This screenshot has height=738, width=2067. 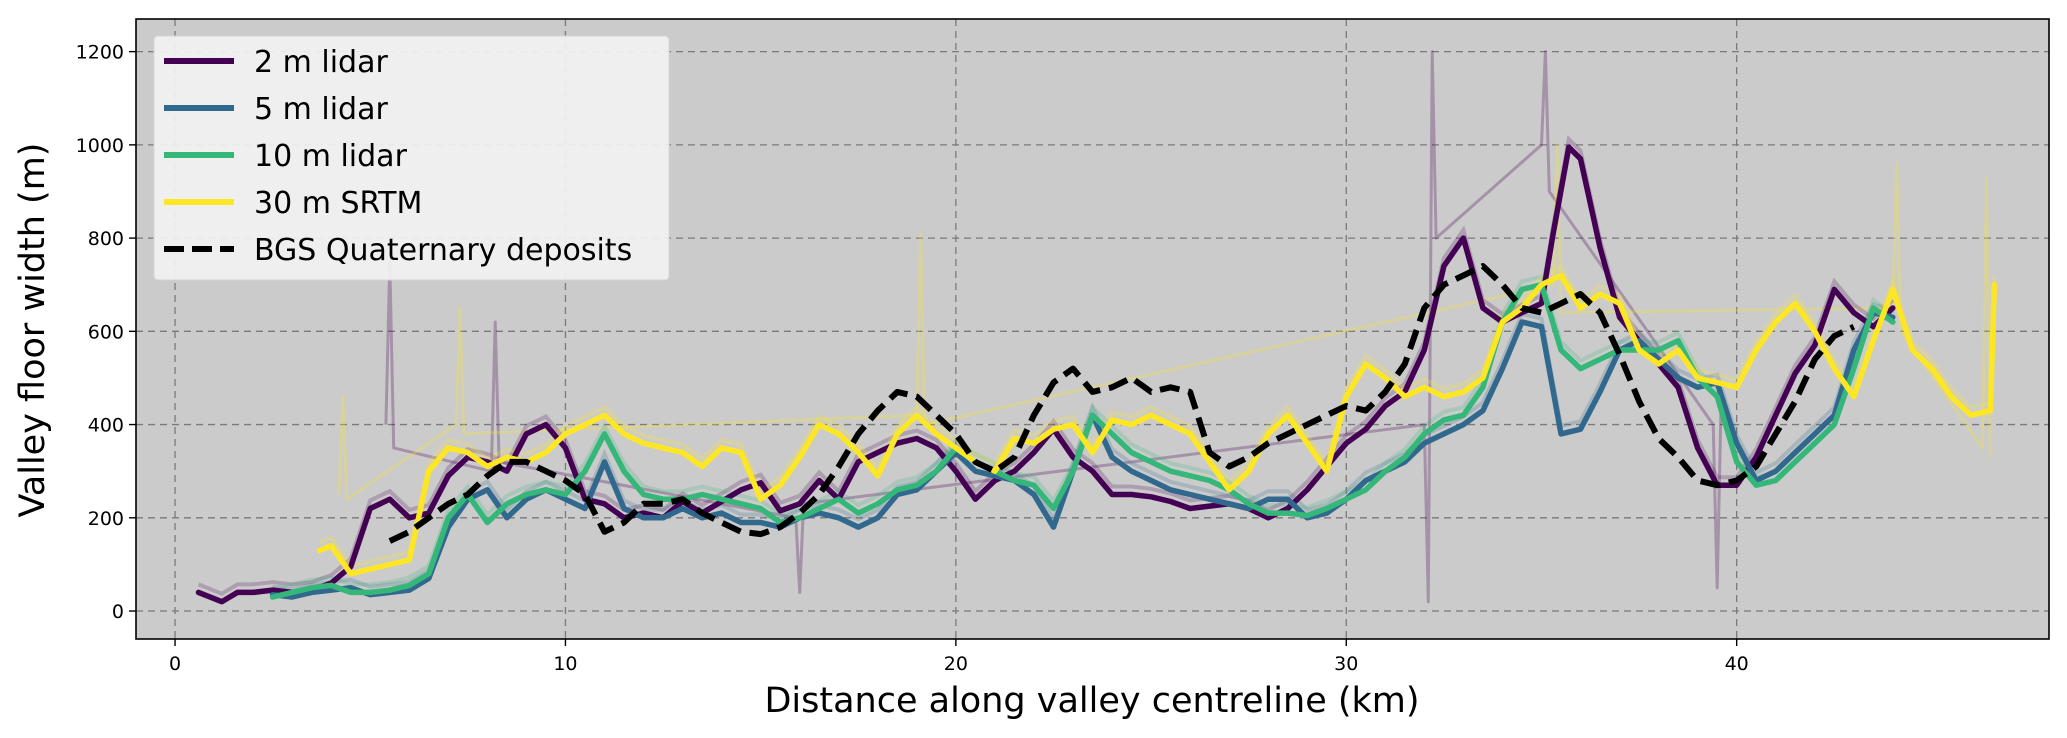 I want to click on legend-label: 5 m lidar, so click(x=321, y=109).